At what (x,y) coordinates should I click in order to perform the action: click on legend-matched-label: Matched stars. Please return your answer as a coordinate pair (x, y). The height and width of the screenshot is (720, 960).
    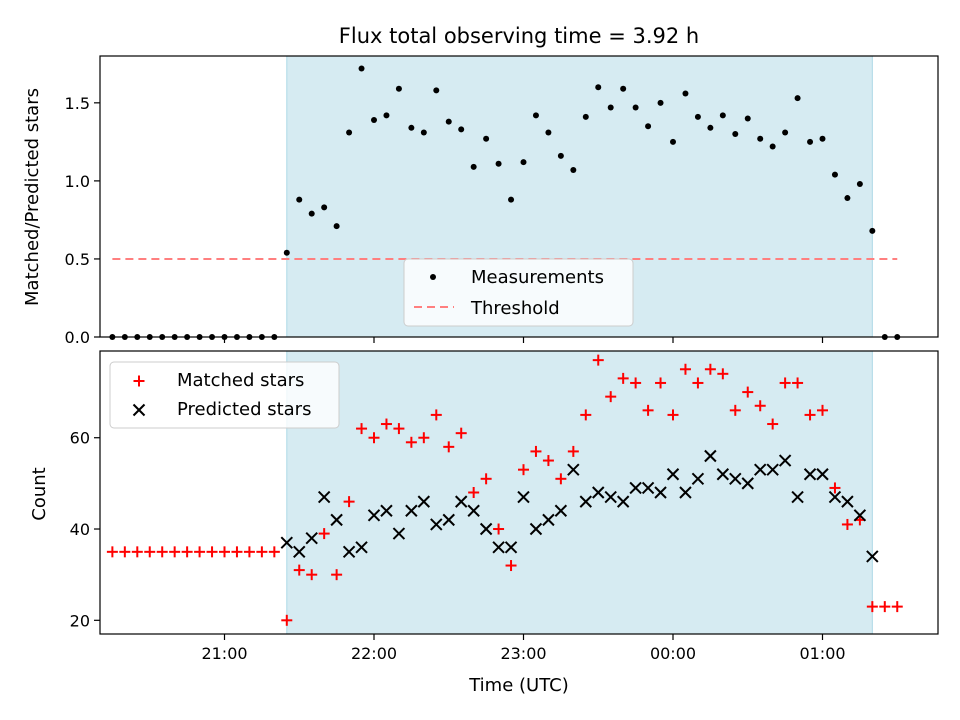
    Looking at the image, I should click on (240, 380).